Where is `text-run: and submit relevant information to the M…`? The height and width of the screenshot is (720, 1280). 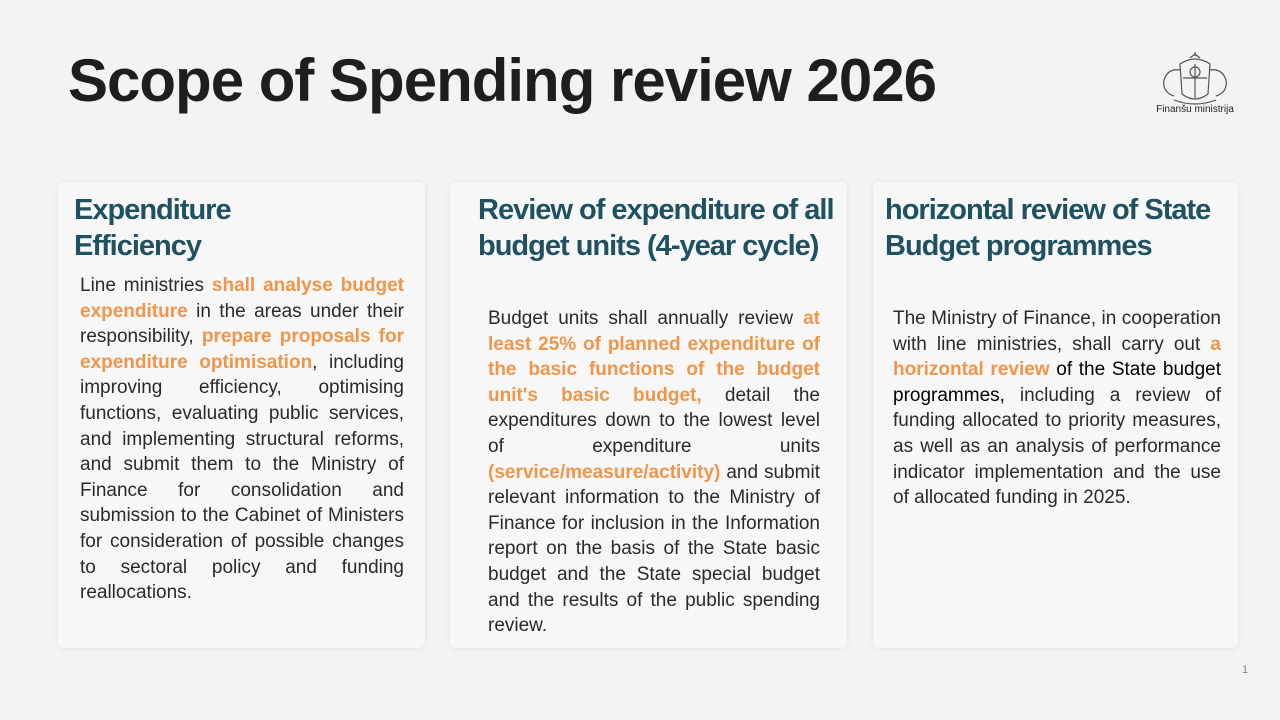 text-run: and submit relevant information to the M… is located at coordinates (654, 549).